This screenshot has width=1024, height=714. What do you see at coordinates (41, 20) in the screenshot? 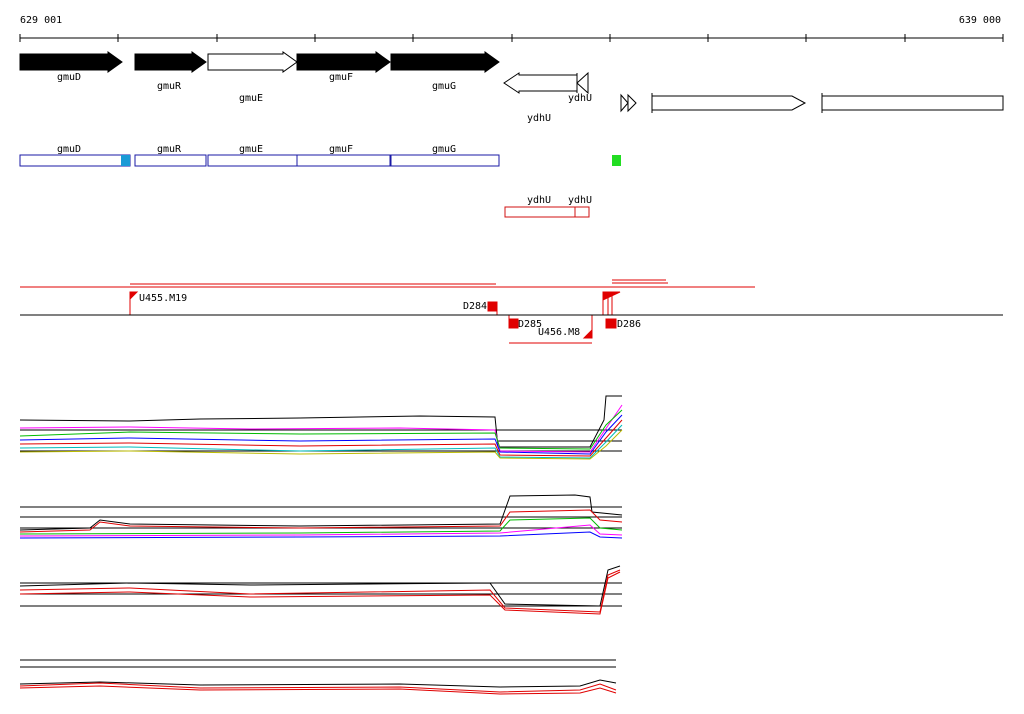
I see `ruler-start: 629 001` at bounding box center [41, 20].